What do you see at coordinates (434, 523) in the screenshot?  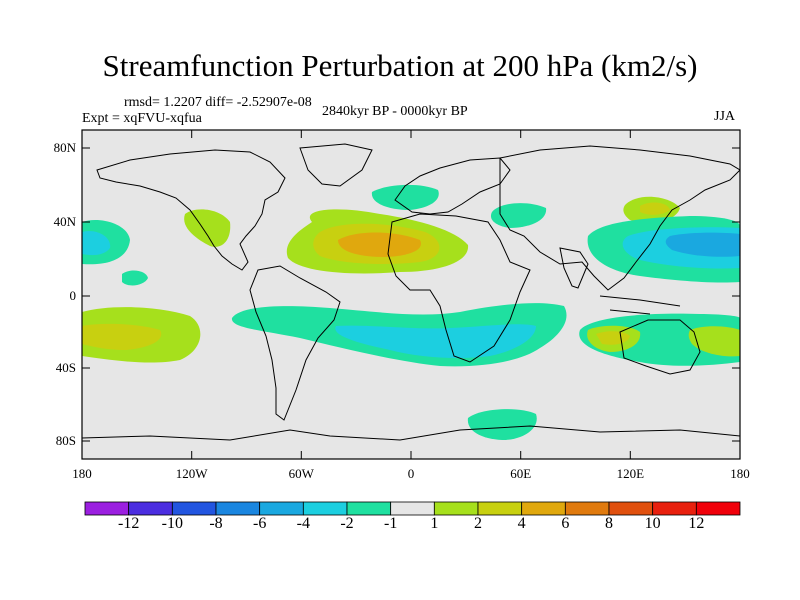 I see `colorbar-label: 1` at bounding box center [434, 523].